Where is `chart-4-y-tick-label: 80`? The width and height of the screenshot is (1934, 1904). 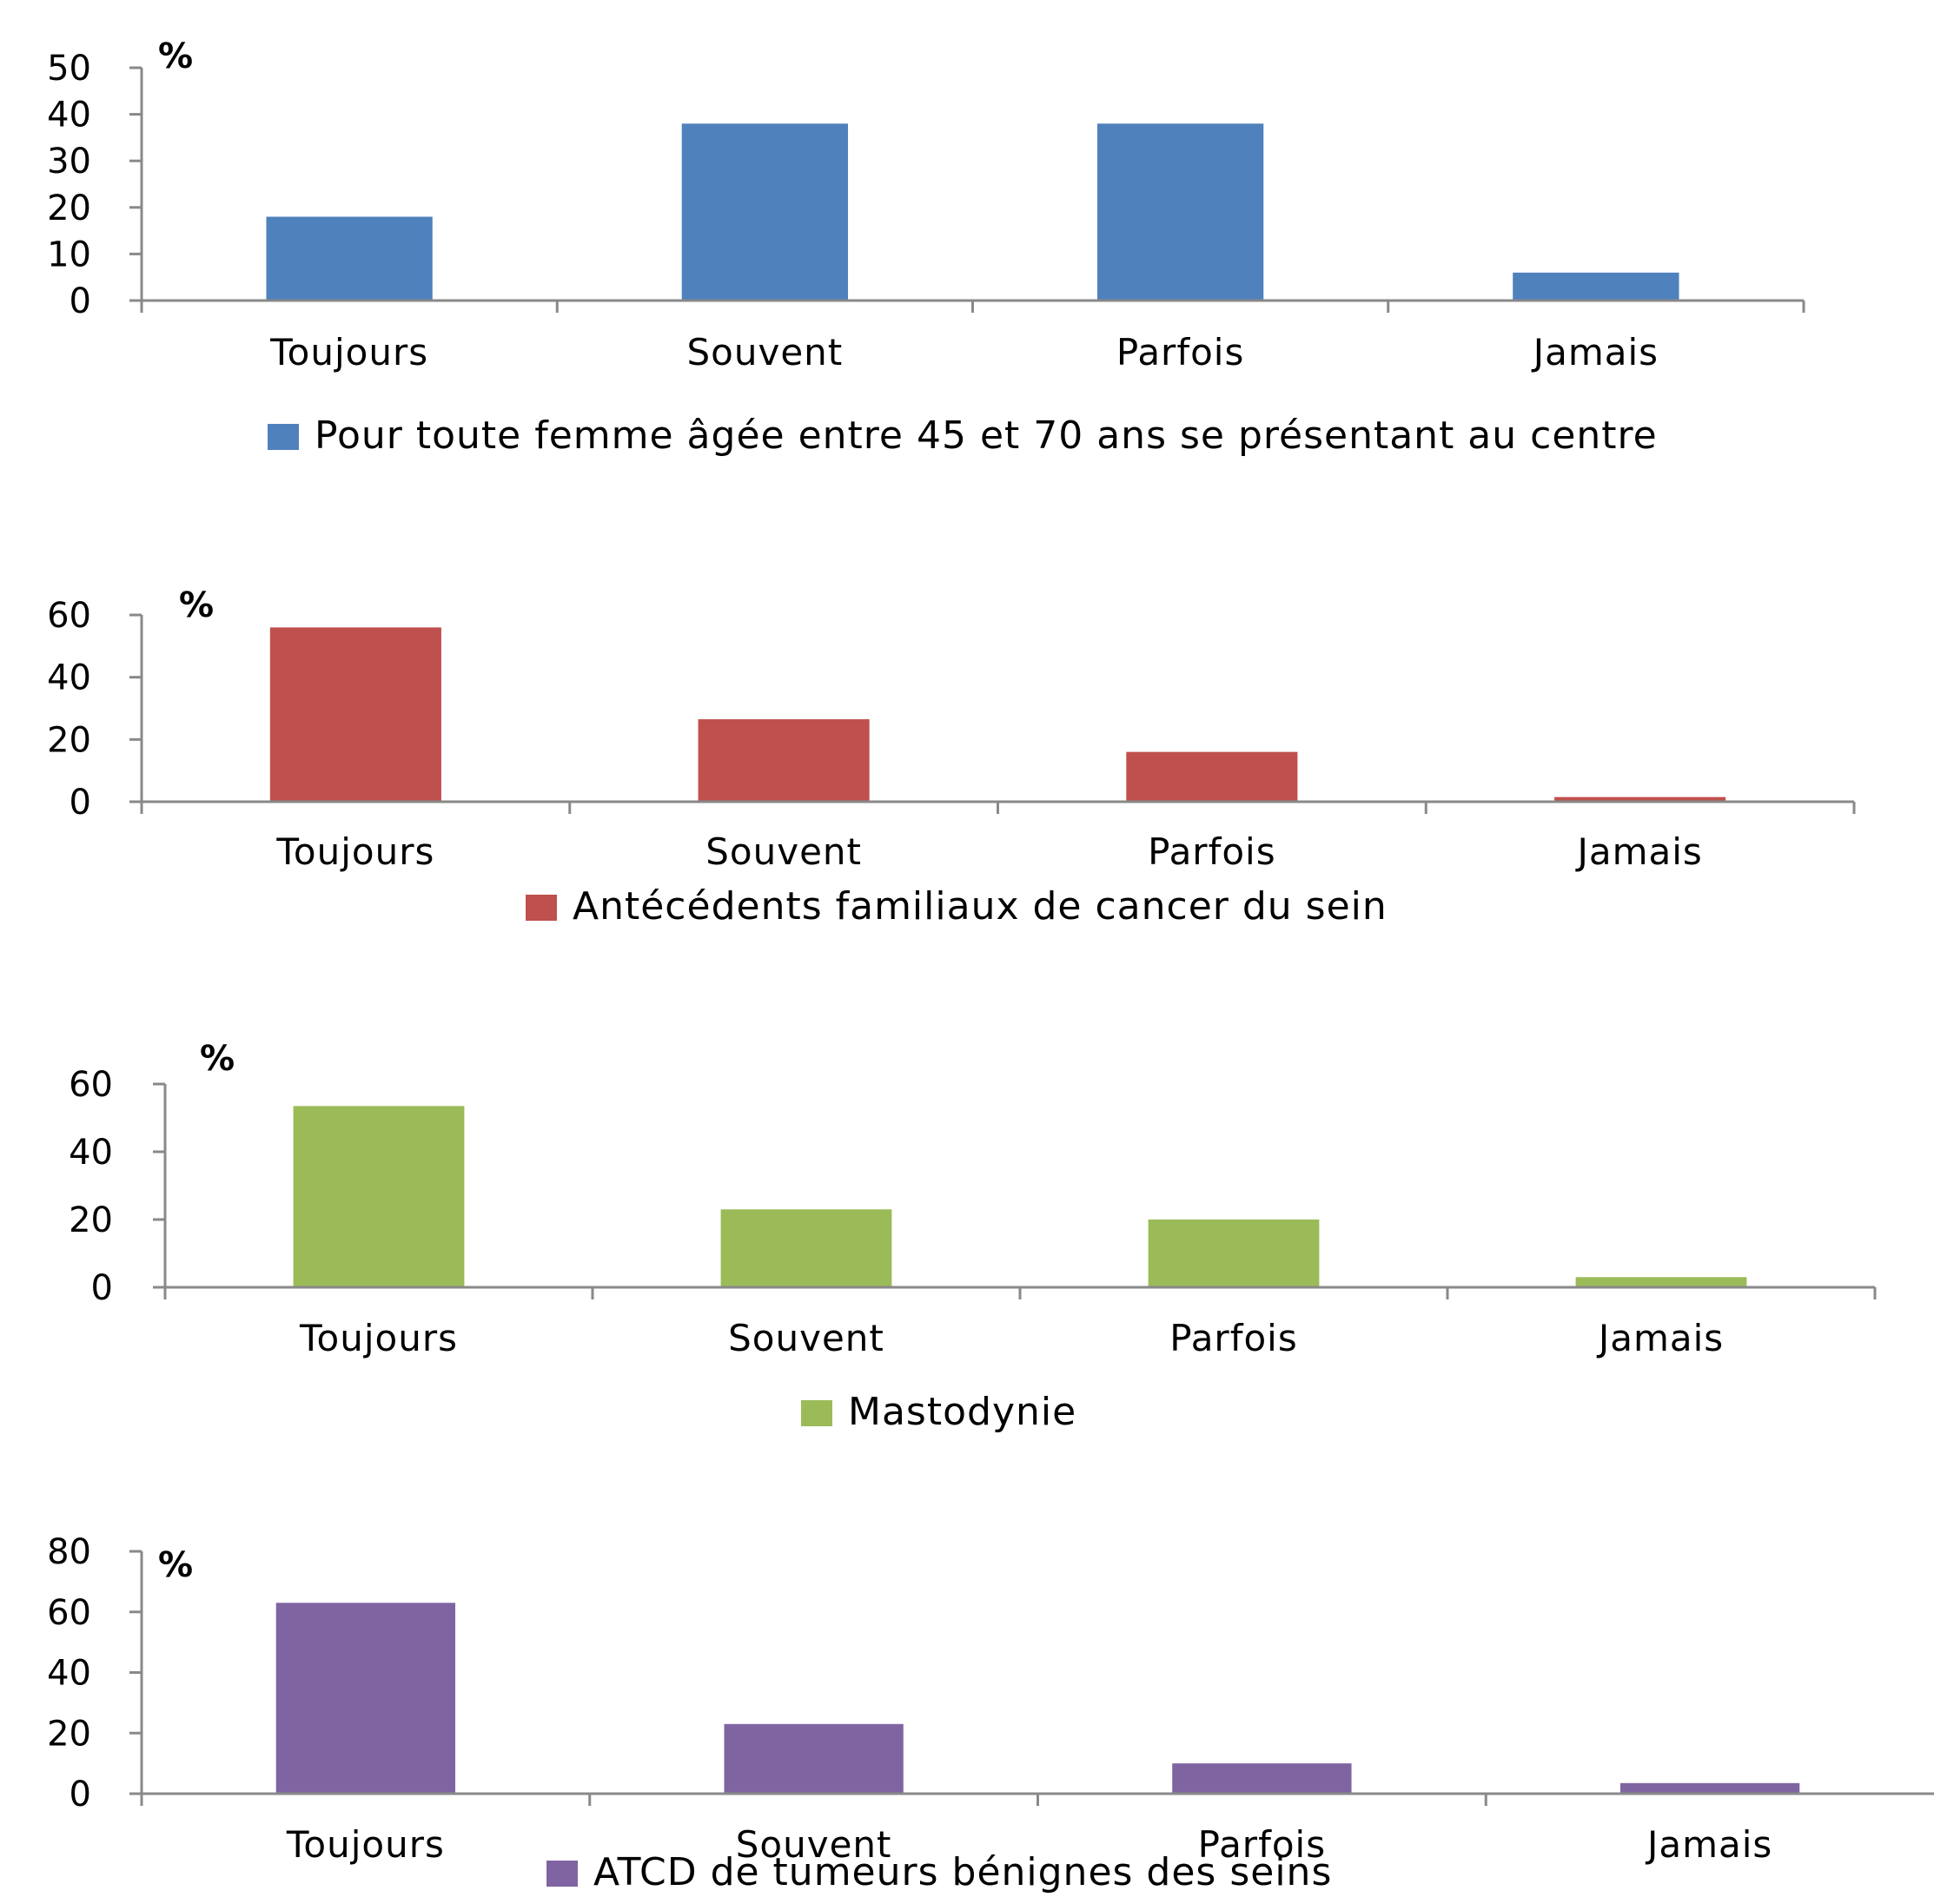 chart-4-y-tick-label: 80 is located at coordinates (69, 1552).